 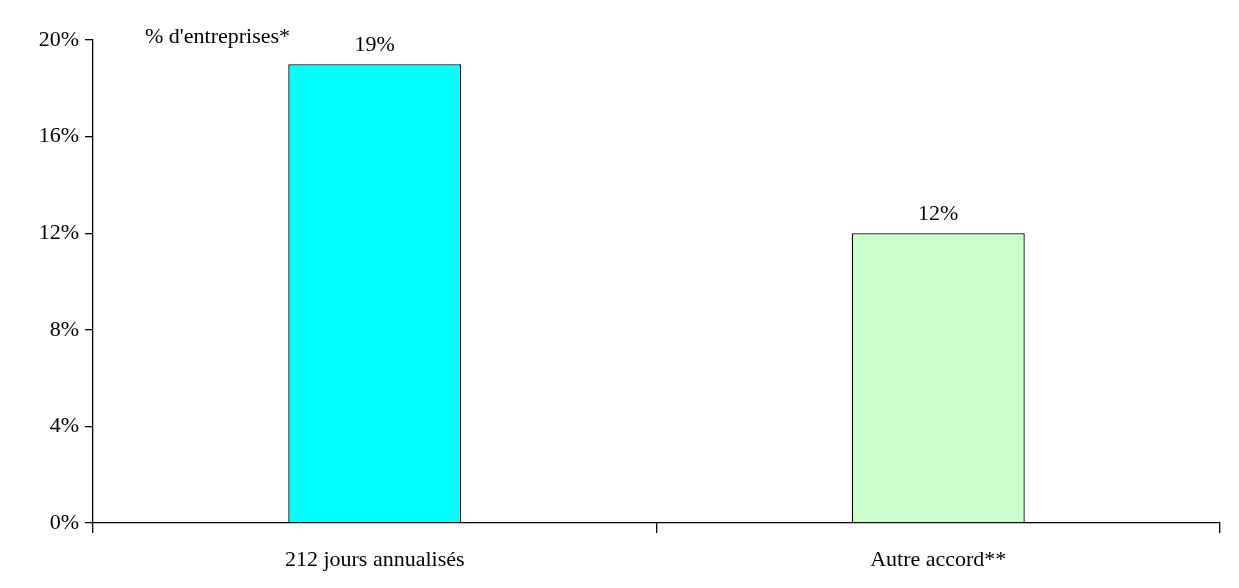 I want to click on x-tick-label: 212 jours annualisés, so click(x=374, y=558).